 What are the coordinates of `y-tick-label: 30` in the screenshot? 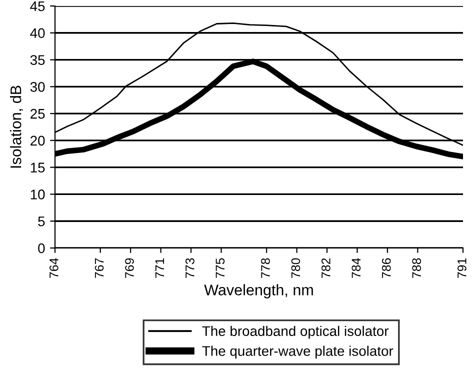 It's located at (37, 87).